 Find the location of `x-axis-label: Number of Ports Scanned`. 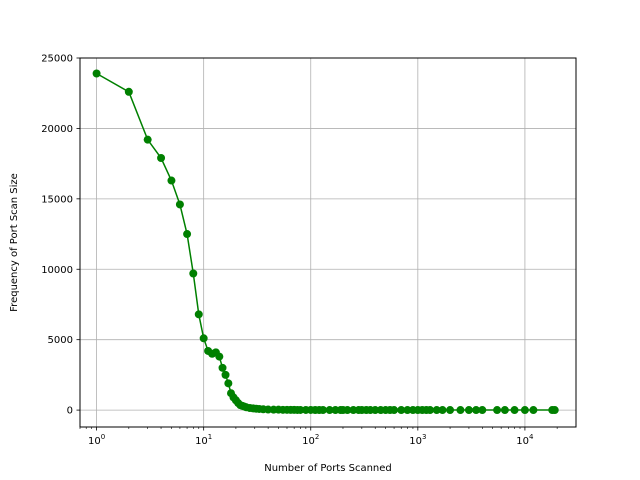

x-axis-label: Number of Ports Scanned is located at coordinates (328, 468).